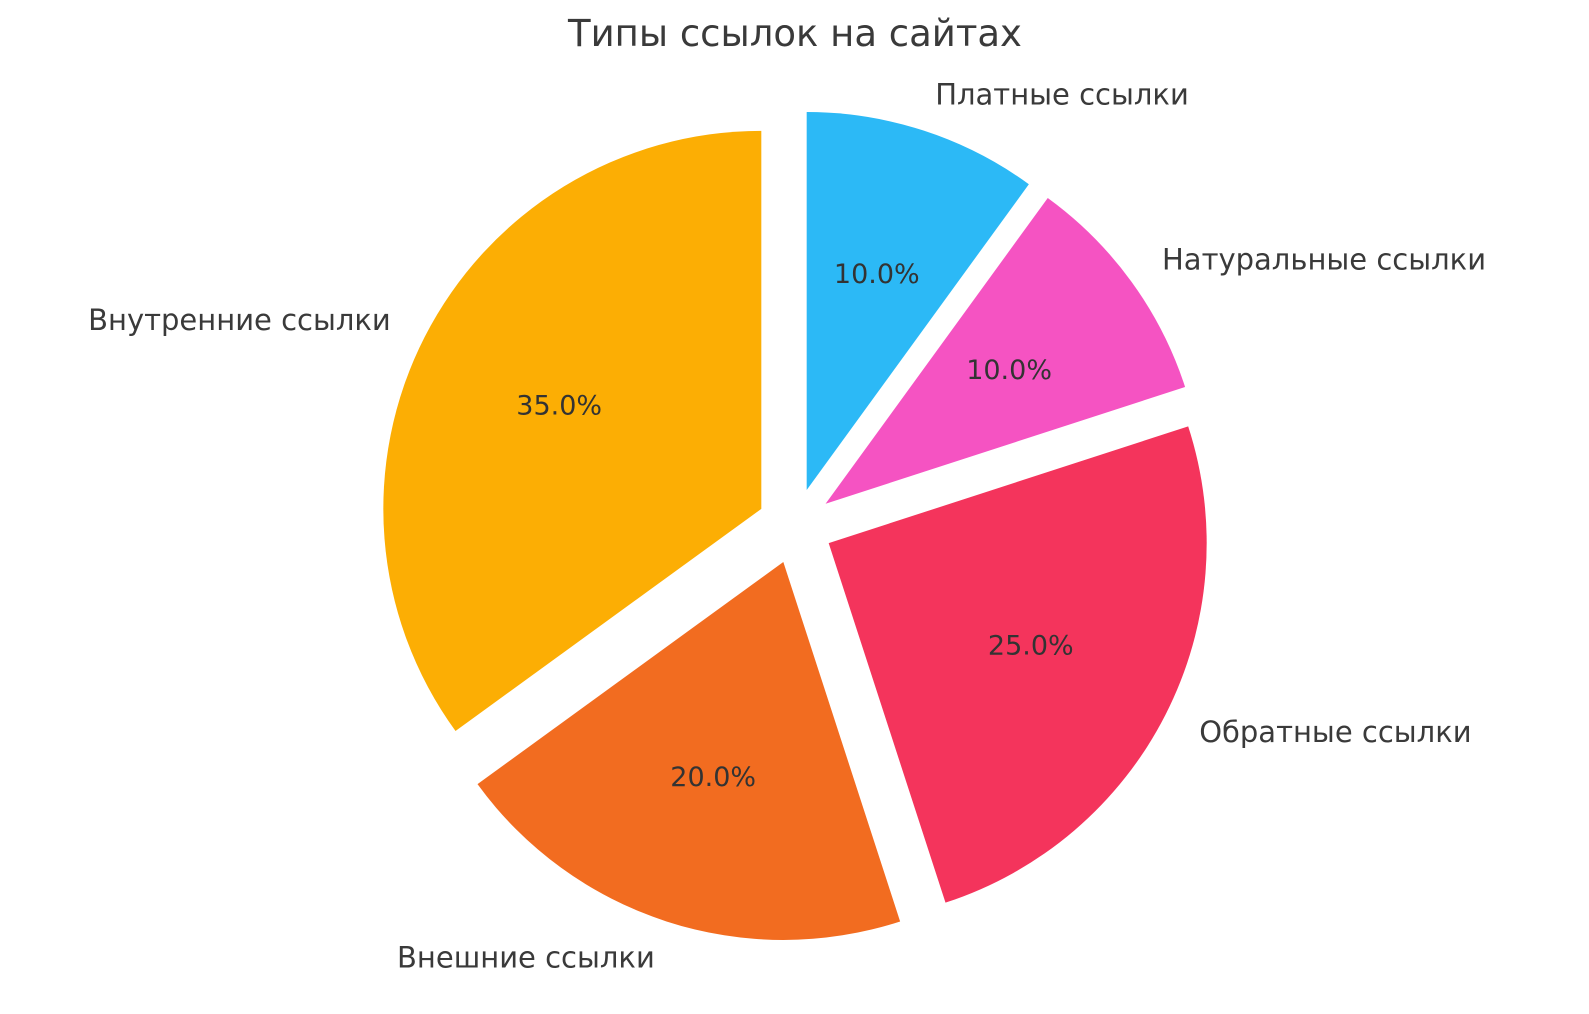 Image resolution: width=1589 pixels, height=1014 pixels. Describe the element at coordinates (1335, 732) in the screenshot. I see `slice-label-2: Обратные ссылки` at that location.